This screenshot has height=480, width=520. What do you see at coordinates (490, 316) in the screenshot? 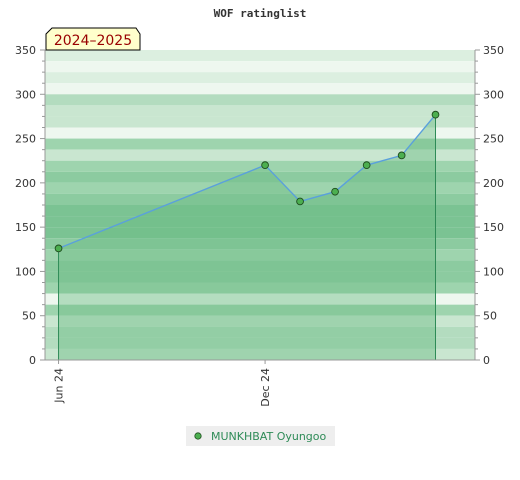
I see `y-tick-label-right: 50` at bounding box center [490, 316].